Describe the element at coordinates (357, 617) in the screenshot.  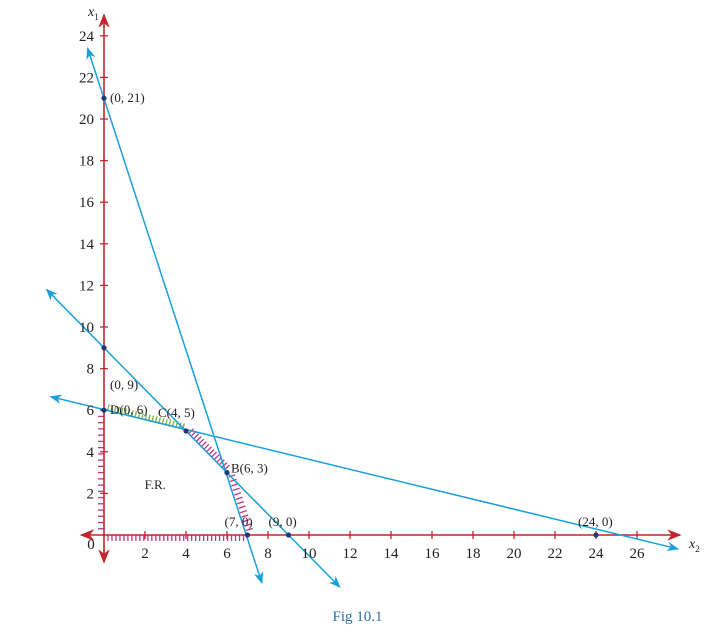
I see `figure-caption: Fig 10.1` at that location.